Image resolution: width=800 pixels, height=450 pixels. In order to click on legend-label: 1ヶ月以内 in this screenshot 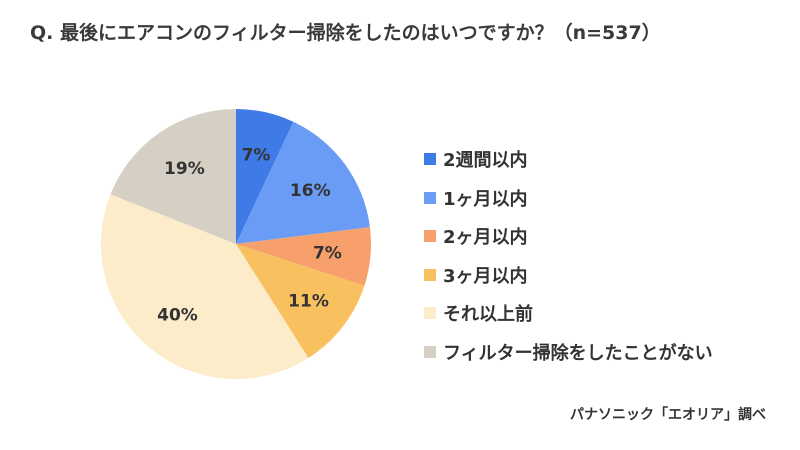, I will do `click(485, 199)`.